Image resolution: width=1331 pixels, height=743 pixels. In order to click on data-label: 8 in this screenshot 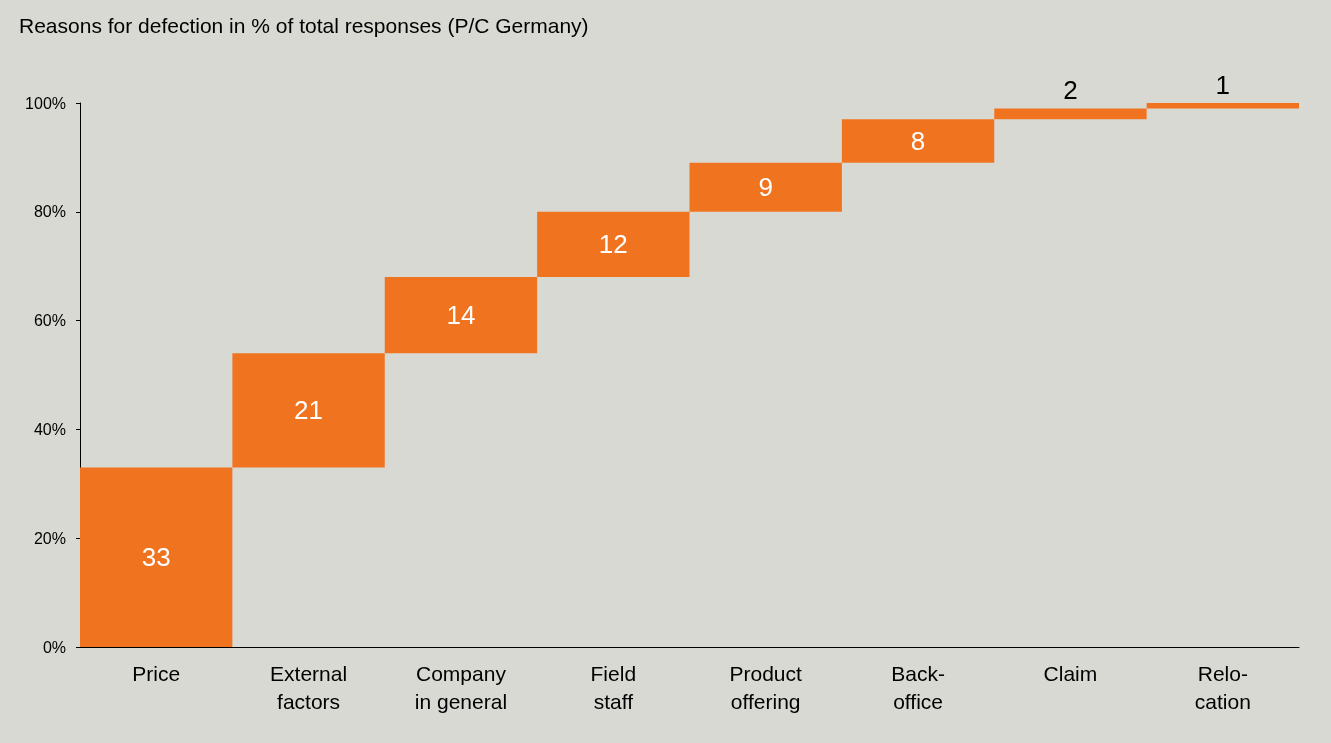, I will do `click(918, 141)`.